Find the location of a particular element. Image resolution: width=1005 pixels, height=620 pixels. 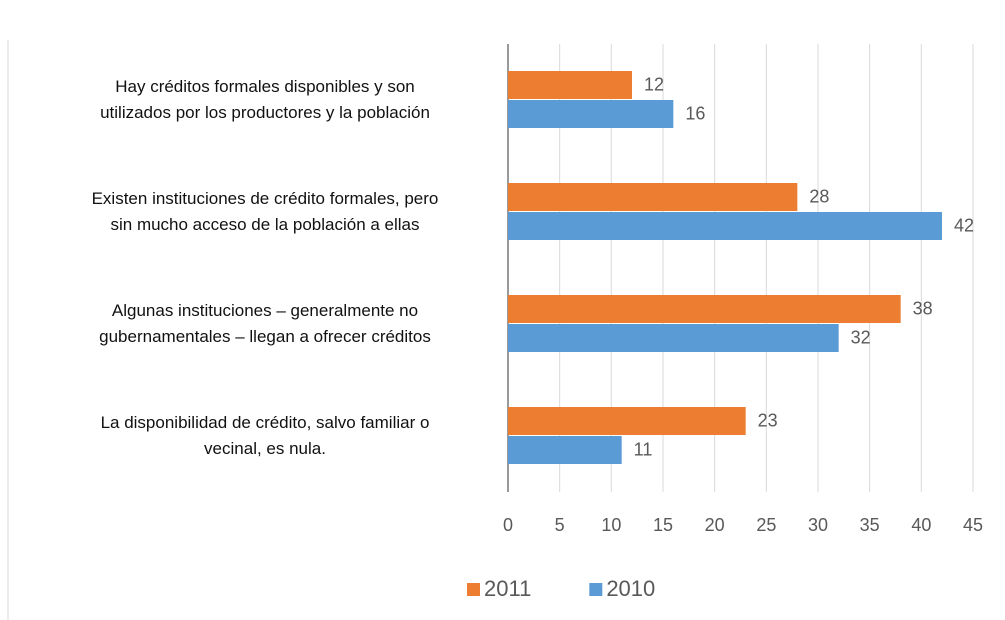

data-label: 23 is located at coordinates (768, 420).